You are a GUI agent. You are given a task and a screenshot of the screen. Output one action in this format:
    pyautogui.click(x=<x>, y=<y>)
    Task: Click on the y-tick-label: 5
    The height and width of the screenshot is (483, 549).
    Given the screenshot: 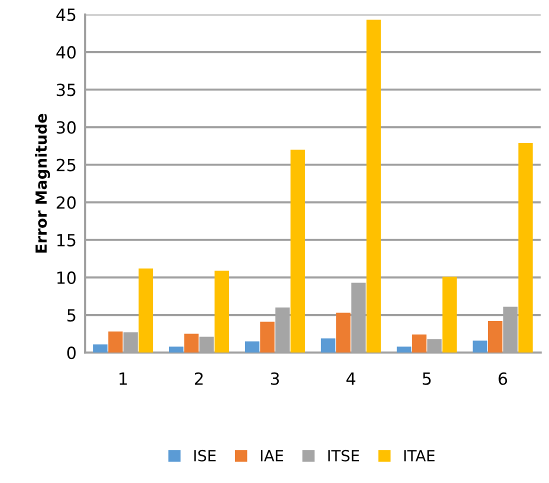 What is the action you would take?
    pyautogui.click(x=71, y=315)
    